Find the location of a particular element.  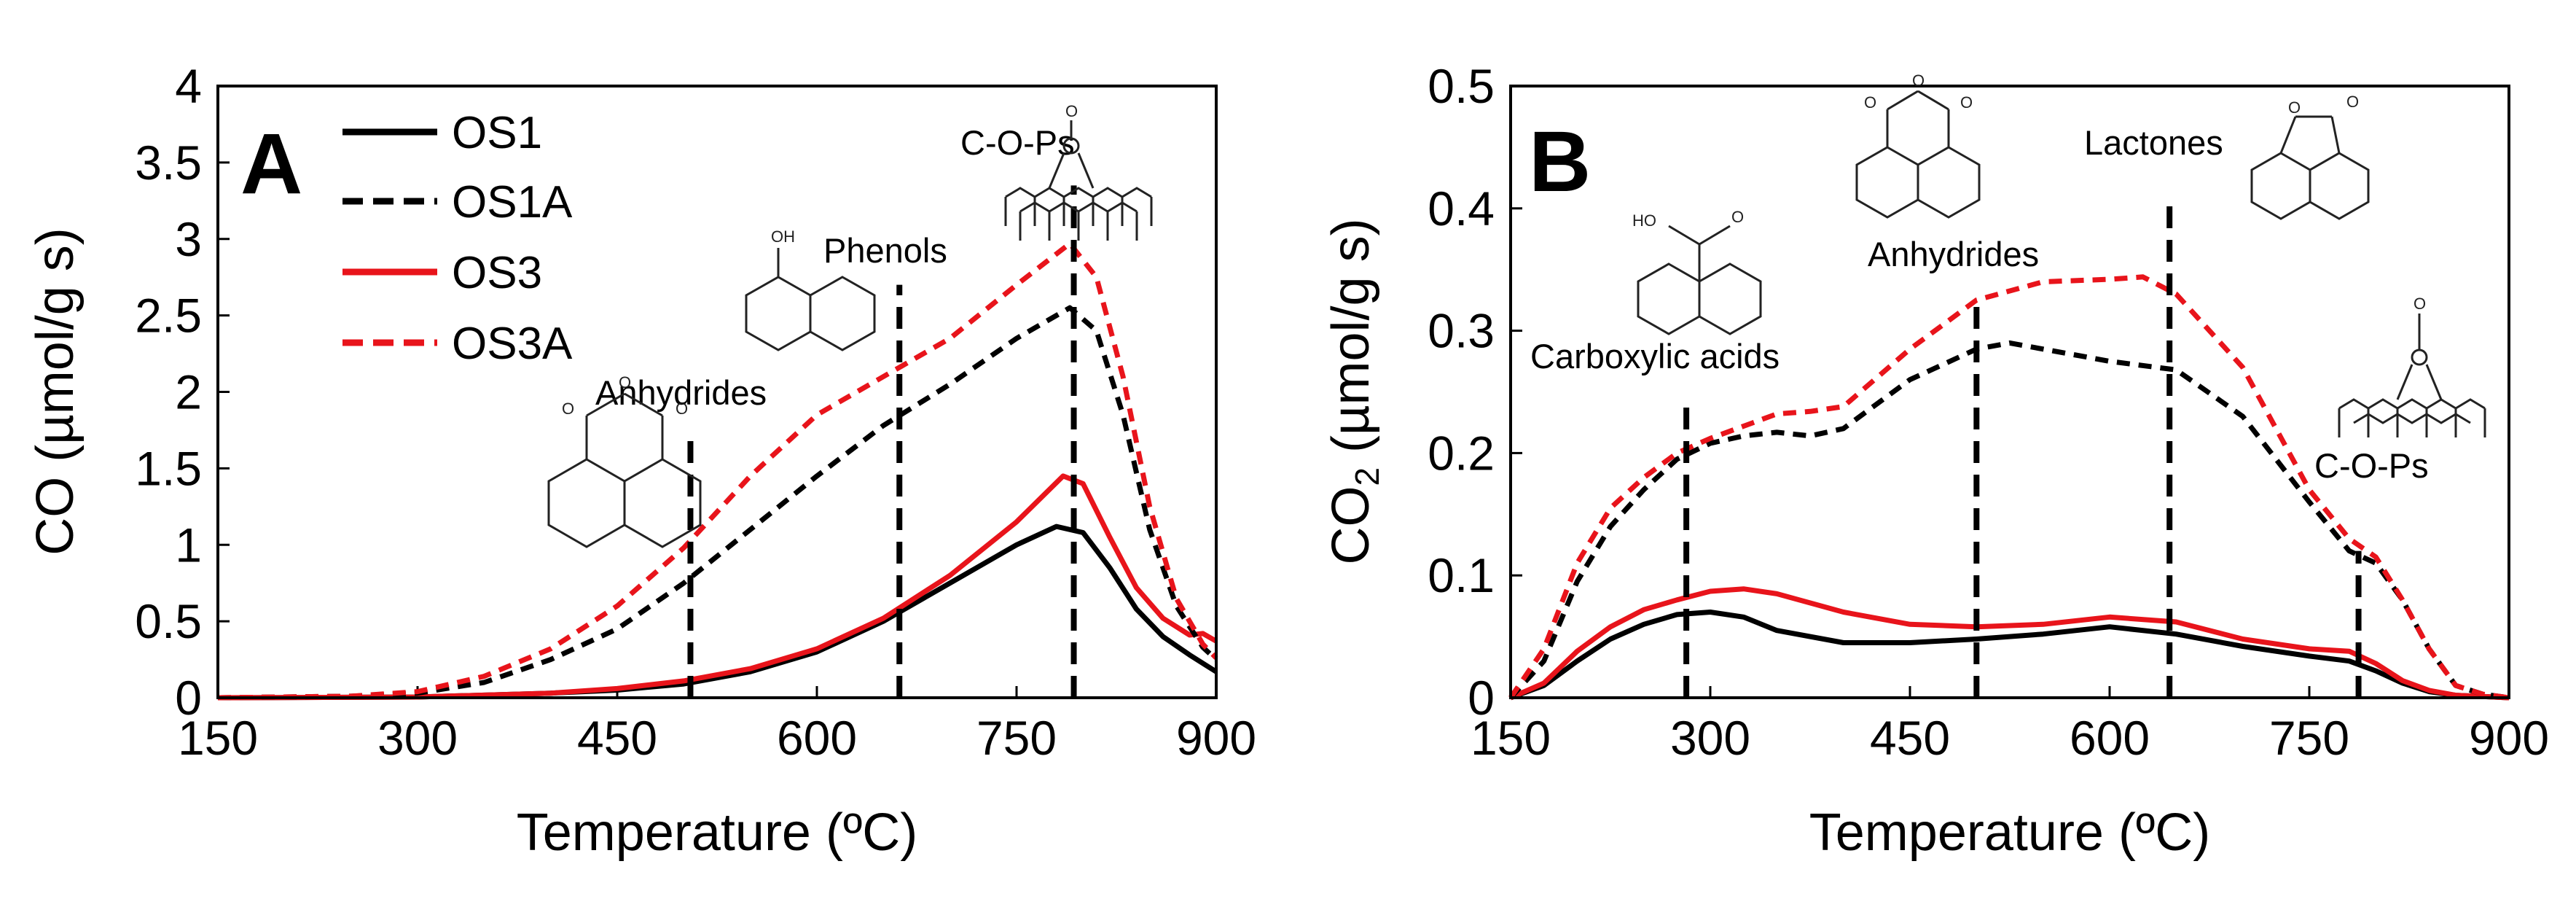

panel-a-y-tick-label: 1.5 is located at coordinates (168, 468).